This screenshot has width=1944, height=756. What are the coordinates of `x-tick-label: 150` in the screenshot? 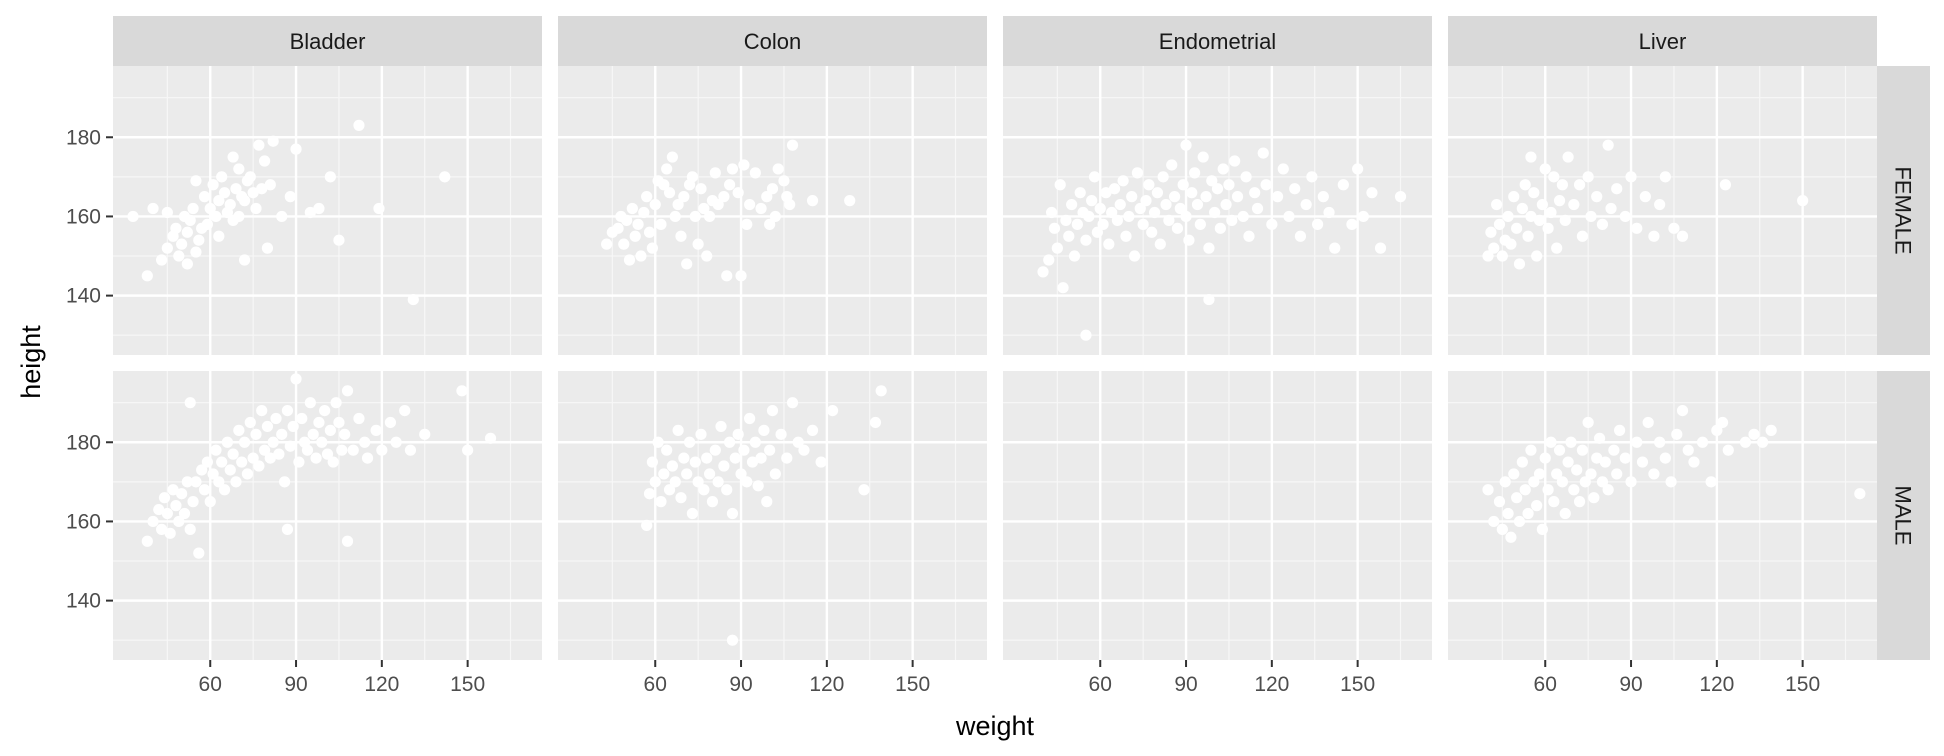 It's located at (912, 684).